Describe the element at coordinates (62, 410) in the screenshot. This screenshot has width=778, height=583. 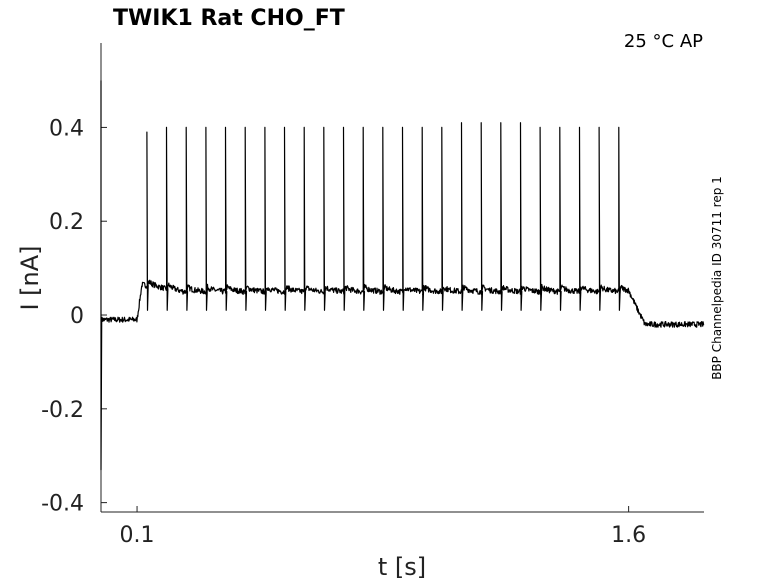
I see `y-tick-label: -0.2` at that location.